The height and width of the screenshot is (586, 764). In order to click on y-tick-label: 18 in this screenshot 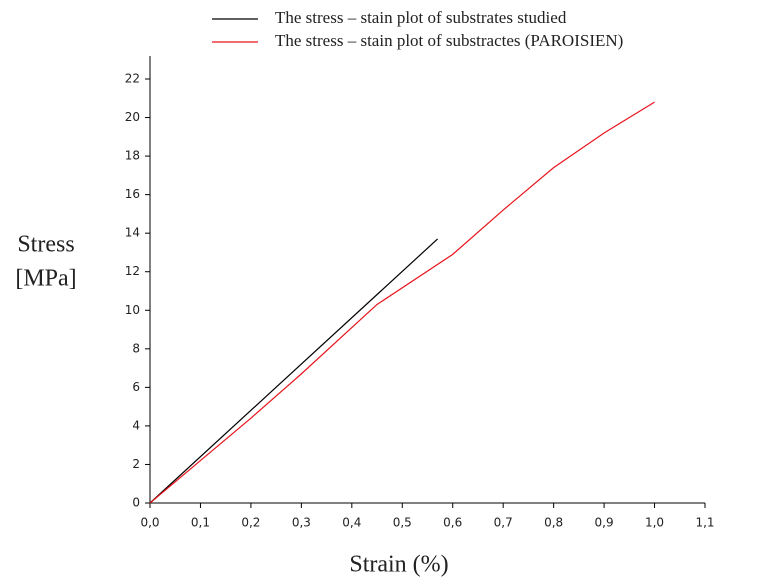, I will do `click(132, 156)`.